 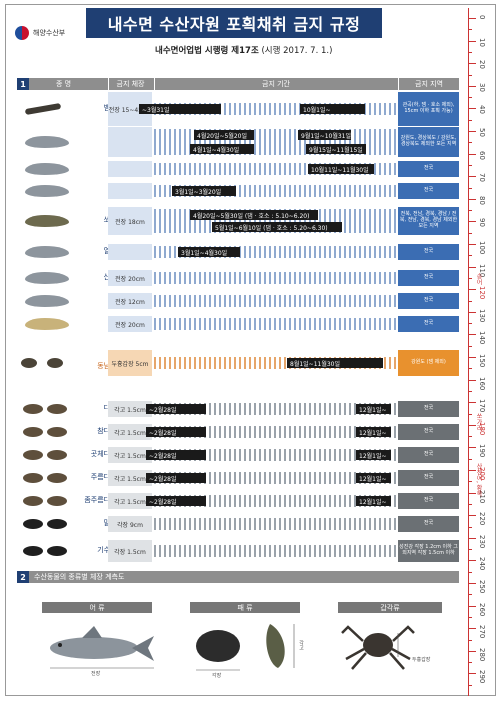 What do you see at coordinates (204, 191) in the screenshot?
I see `closed-period-bar: 3월1일~3월20일` at bounding box center [204, 191].